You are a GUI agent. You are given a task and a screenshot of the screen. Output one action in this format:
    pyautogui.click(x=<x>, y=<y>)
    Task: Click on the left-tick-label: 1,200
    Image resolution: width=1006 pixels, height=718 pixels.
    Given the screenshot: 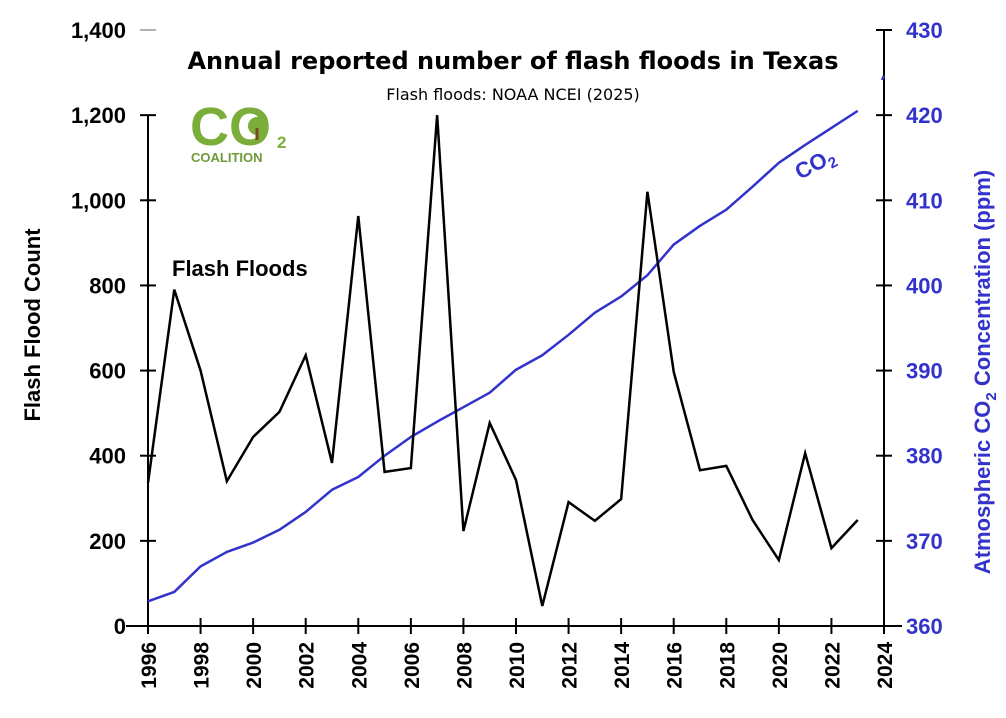 What is the action you would take?
    pyautogui.click(x=98, y=115)
    